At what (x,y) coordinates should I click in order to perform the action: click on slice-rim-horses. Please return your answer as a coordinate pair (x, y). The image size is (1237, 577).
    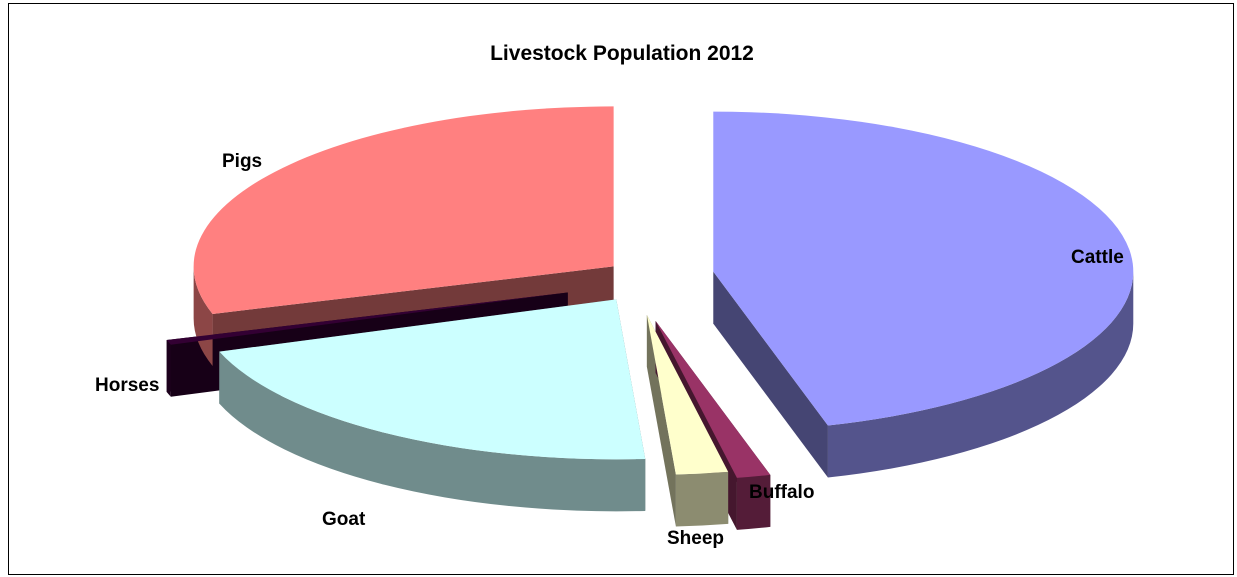
    Looking at the image, I should click on (168, 368).